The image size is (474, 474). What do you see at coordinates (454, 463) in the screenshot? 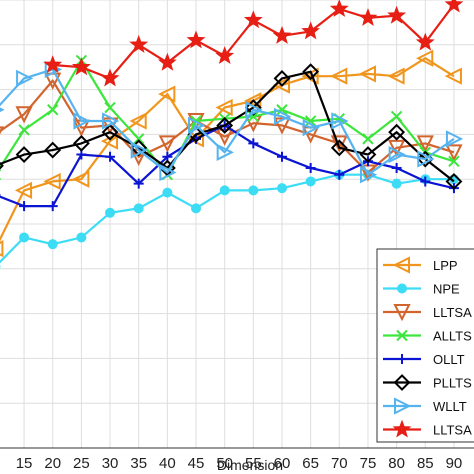
I see `x-tick-label-90: 90` at bounding box center [454, 463].